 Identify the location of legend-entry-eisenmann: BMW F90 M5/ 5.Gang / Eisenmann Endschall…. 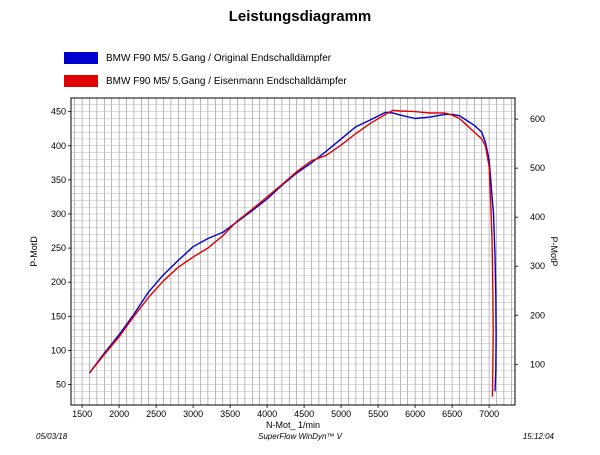
(205, 81).